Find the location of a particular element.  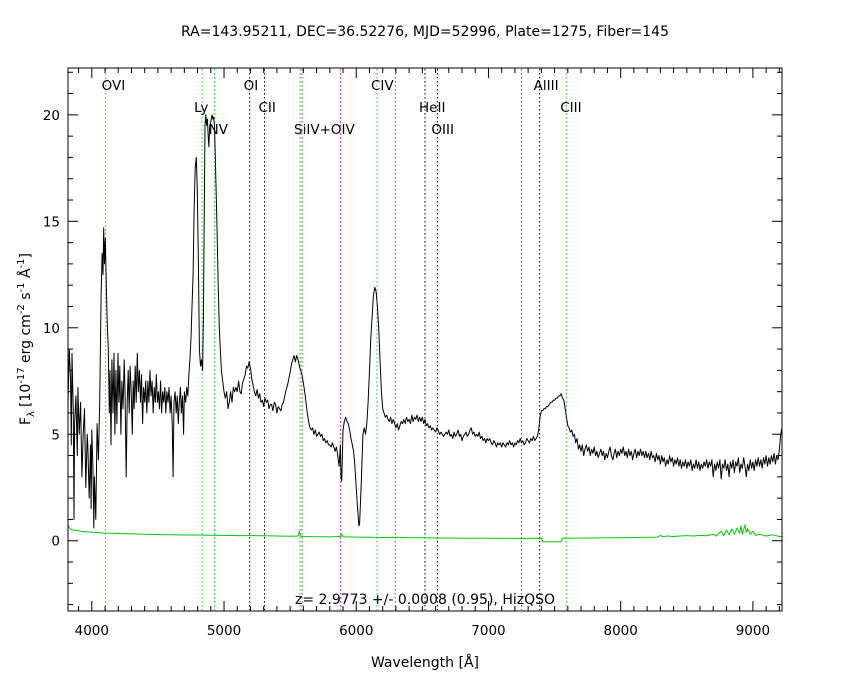

x-tick-label-0: 4000 is located at coordinates (92, 631).